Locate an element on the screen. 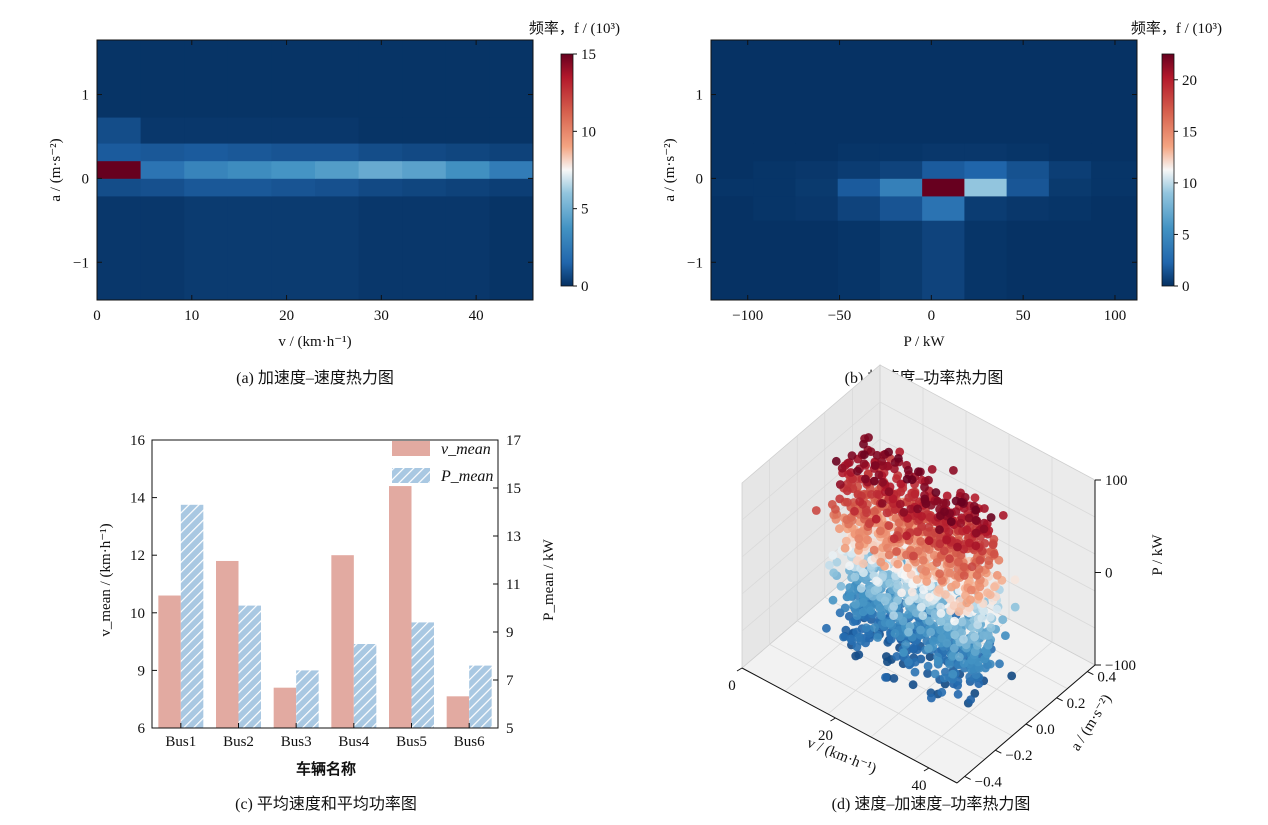  x-tick-label: 30 is located at coordinates (381, 316).